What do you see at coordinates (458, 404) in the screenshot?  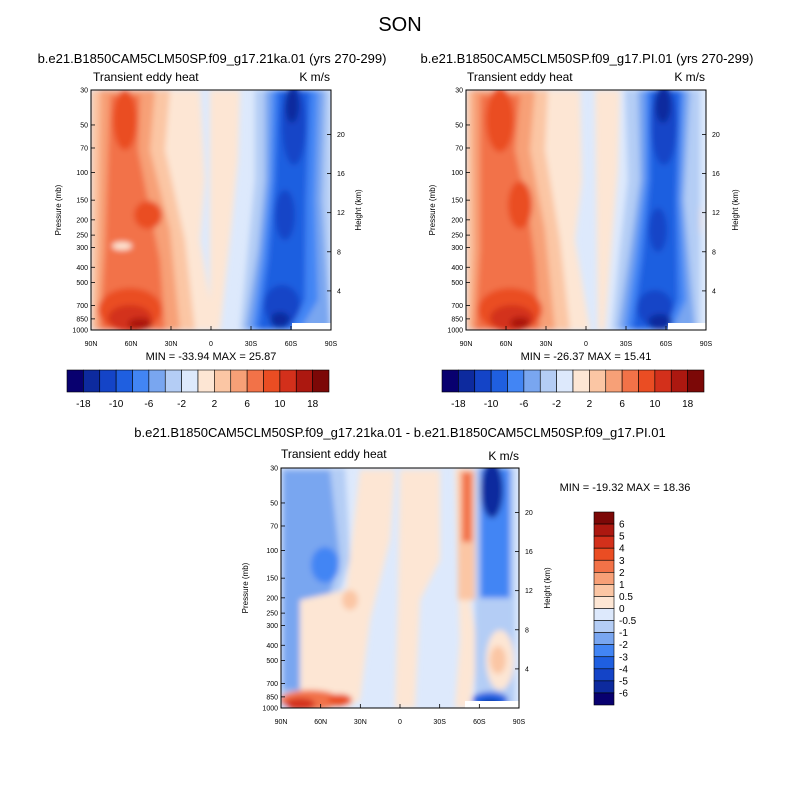 I see `colorbar-label: -18` at bounding box center [458, 404].